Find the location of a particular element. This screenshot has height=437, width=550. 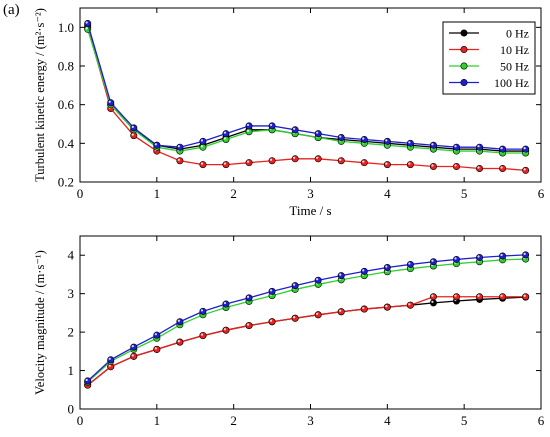

legend-label: 10 Hz is located at coordinates (514, 50).